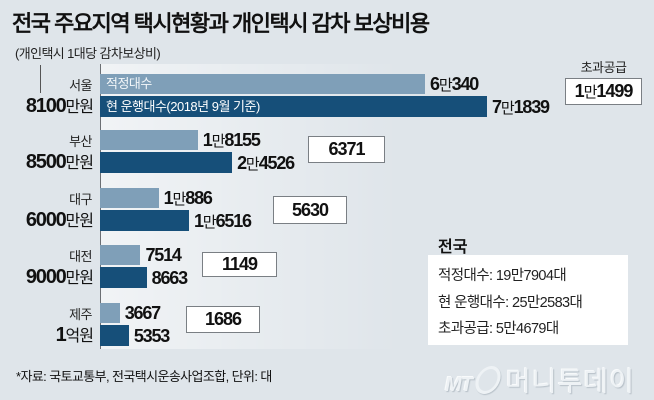 The image size is (654, 400). What do you see at coordinates (221, 23) in the screenshot?
I see `chart-title: 전국 주요지역 택시현황과 개인택시 감차 보상비용` at bounding box center [221, 23].